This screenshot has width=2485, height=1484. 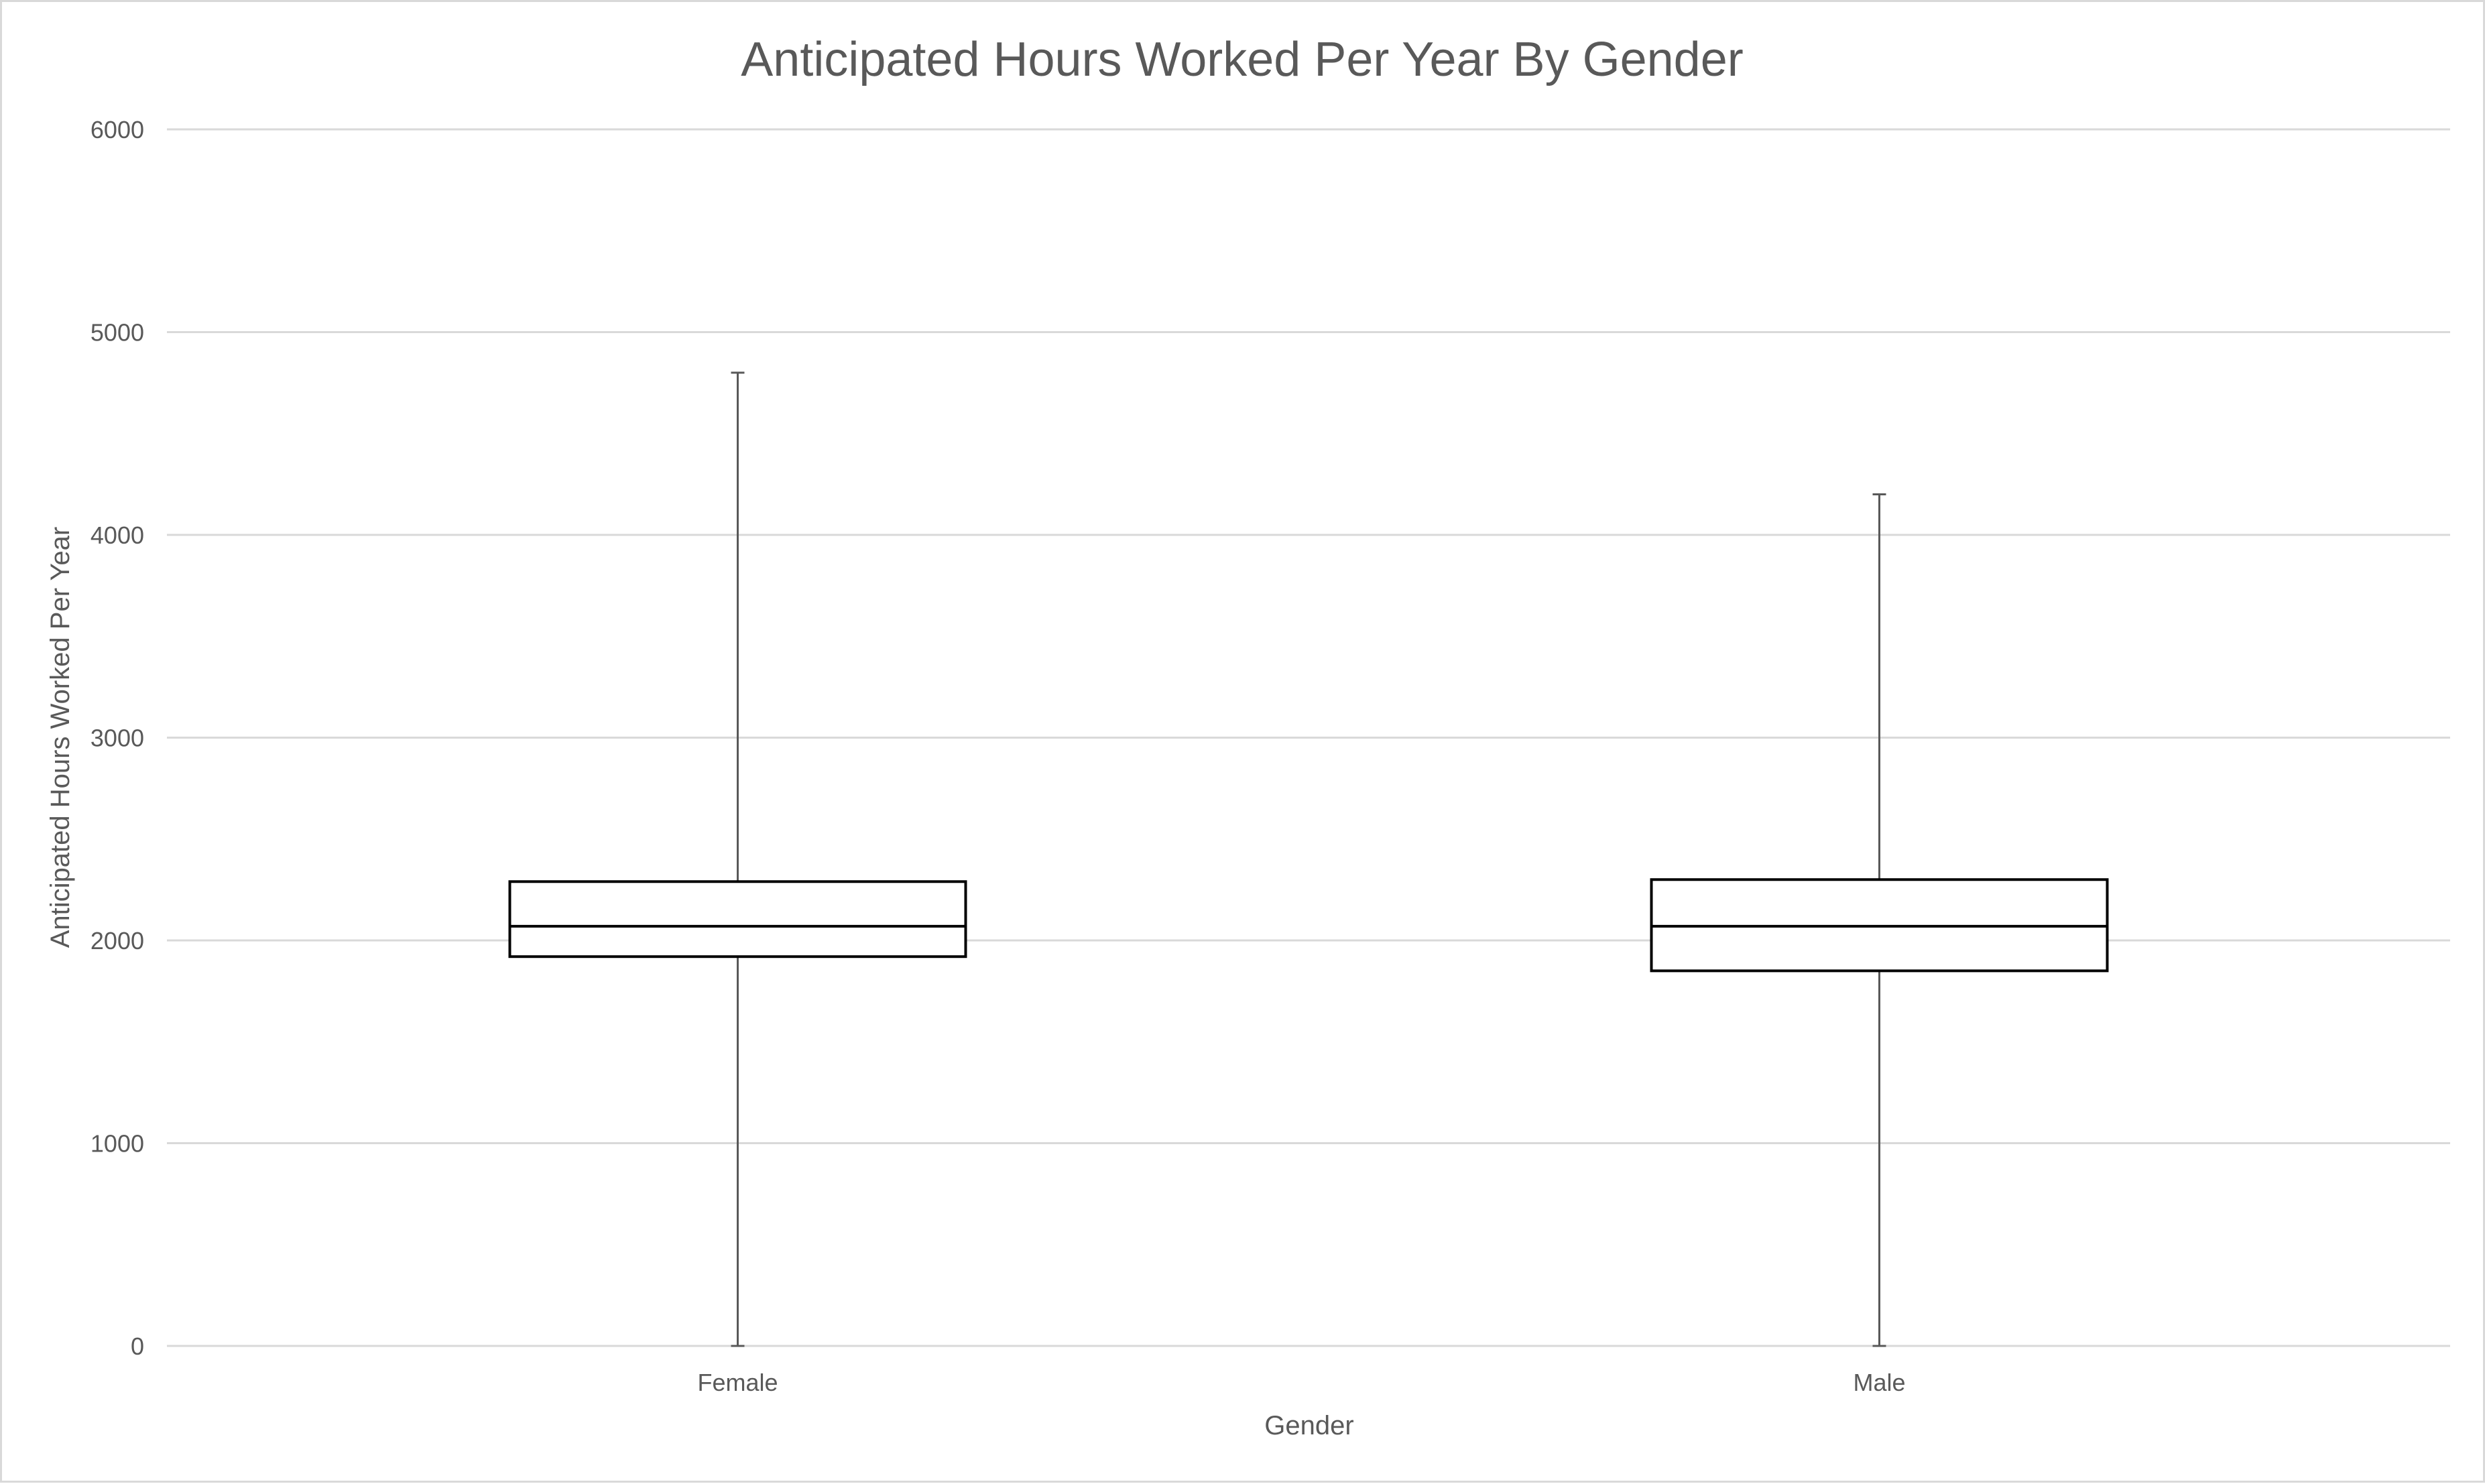 I want to click on y-tick-label: 5000, so click(x=117, y=333).